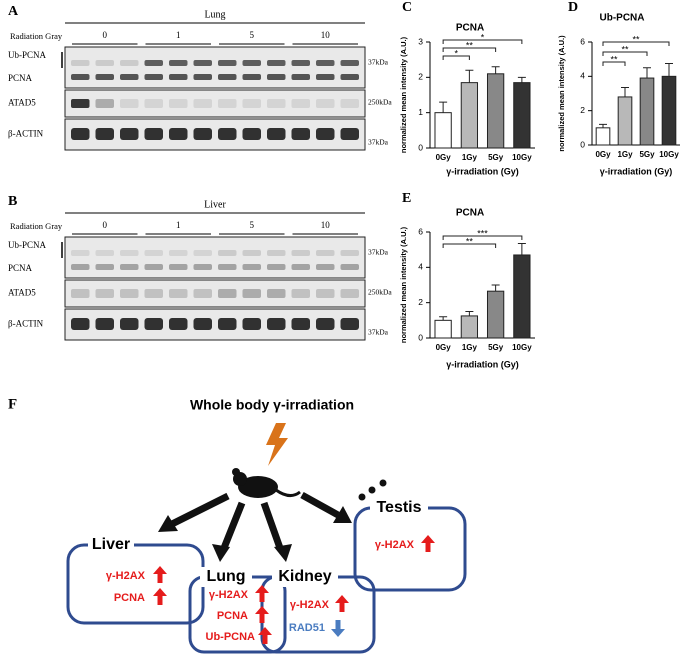 Image resolution: width=685 pixels, height=658 pixels. I want to click on significance-label: ***, so click(482, 233).